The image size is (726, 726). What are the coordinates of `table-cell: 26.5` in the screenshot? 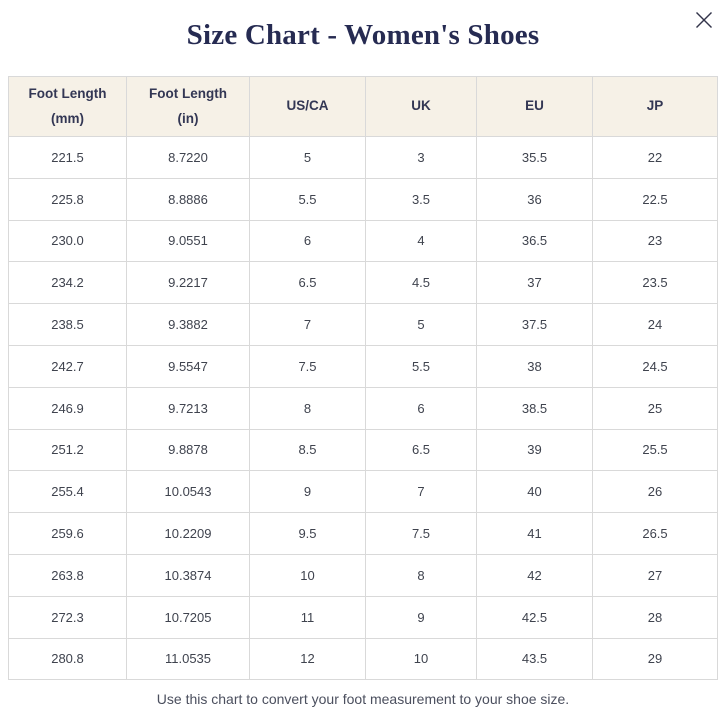 It's located at (655, 533).